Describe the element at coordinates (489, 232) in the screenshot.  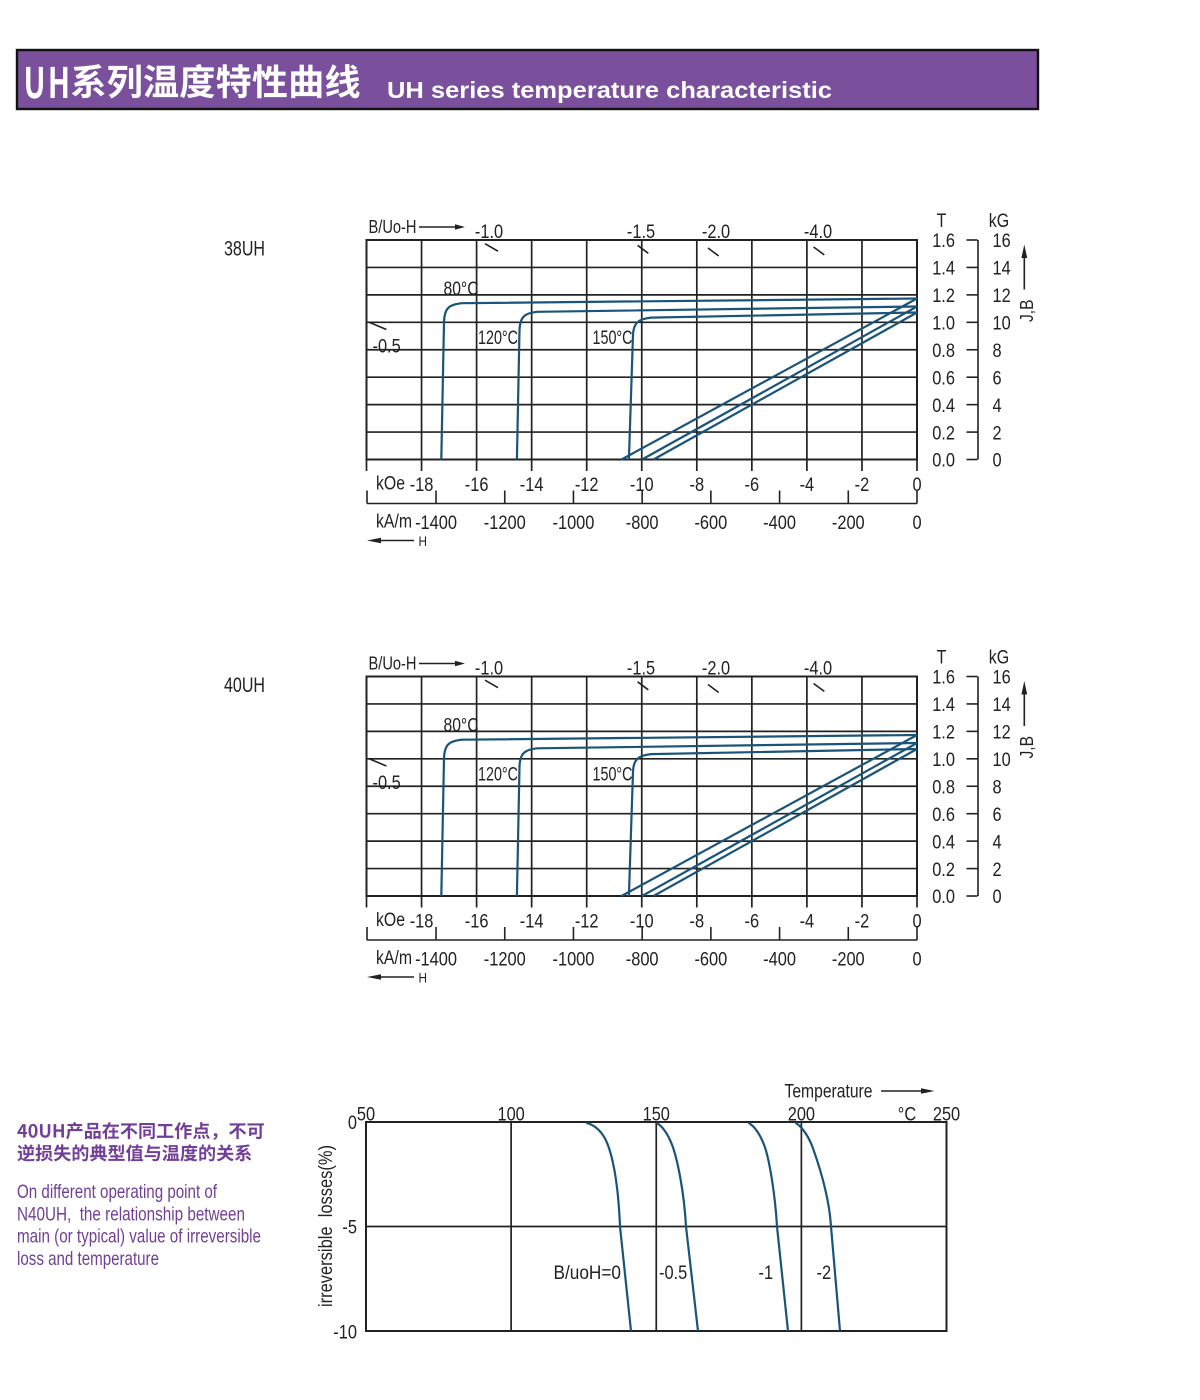
I see `svg-text: -1.0` at that location.